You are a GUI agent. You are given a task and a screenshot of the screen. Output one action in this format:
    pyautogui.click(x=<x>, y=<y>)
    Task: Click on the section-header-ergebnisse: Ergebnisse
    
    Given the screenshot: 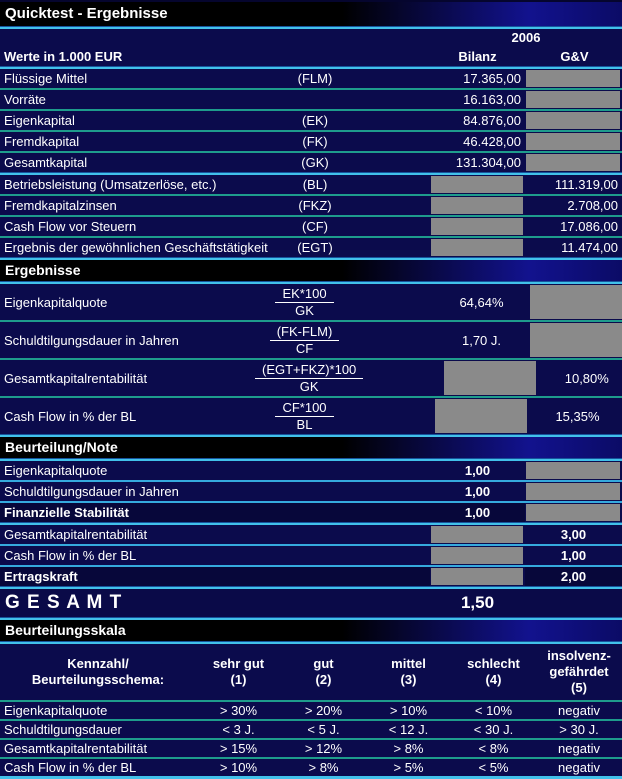 What is the action you would take?
    pyautogui.click(x=311, y=270)
    